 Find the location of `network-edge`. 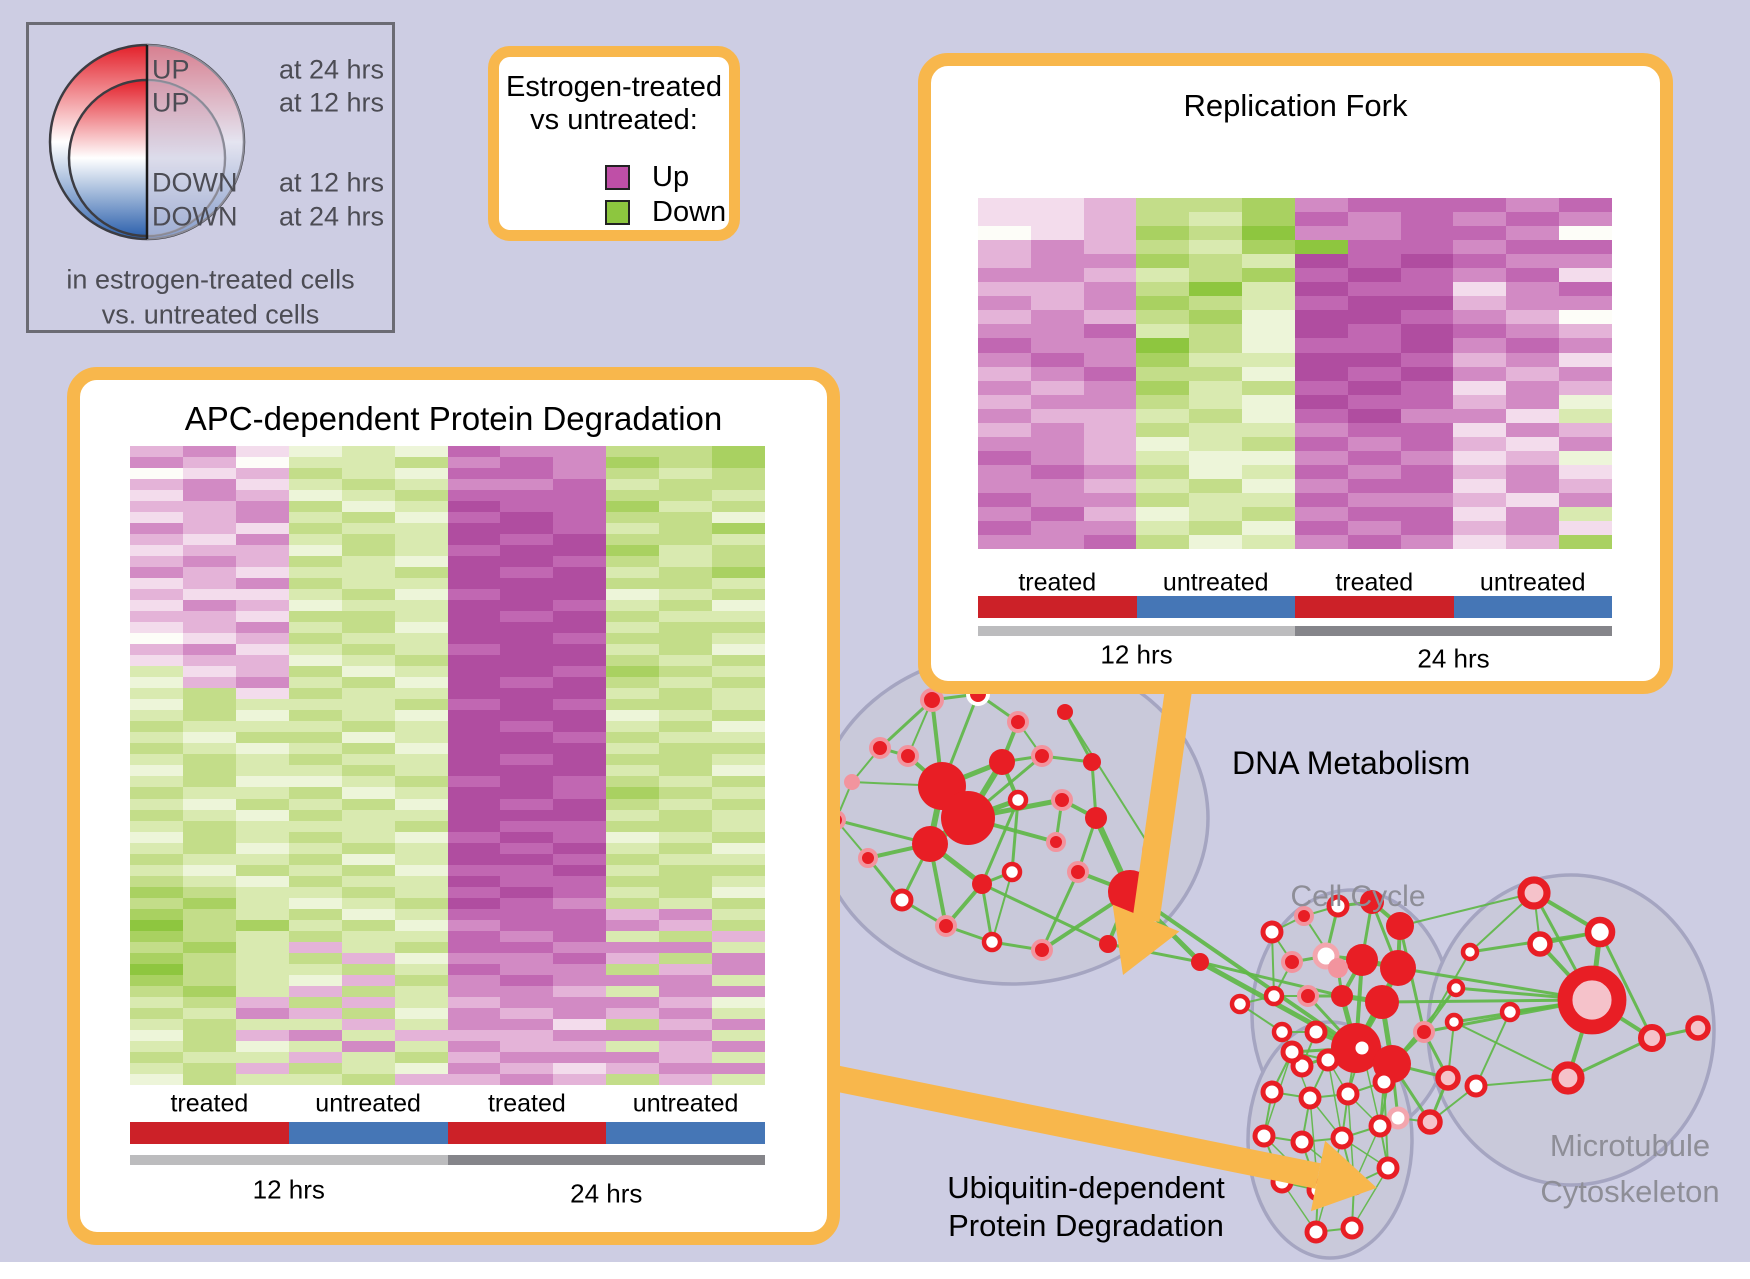

network-edge is located at coordinates (1335, 1099).